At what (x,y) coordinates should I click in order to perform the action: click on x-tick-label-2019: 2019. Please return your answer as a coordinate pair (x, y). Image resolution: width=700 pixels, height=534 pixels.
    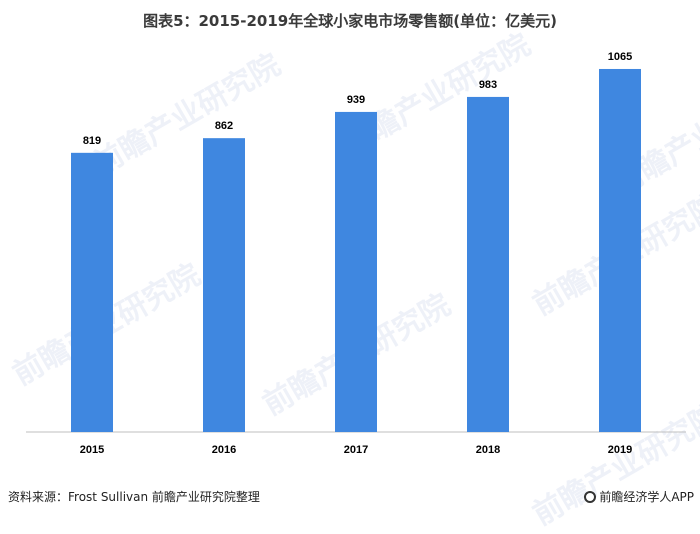
    Looking at the image, I should click on (620, 450).